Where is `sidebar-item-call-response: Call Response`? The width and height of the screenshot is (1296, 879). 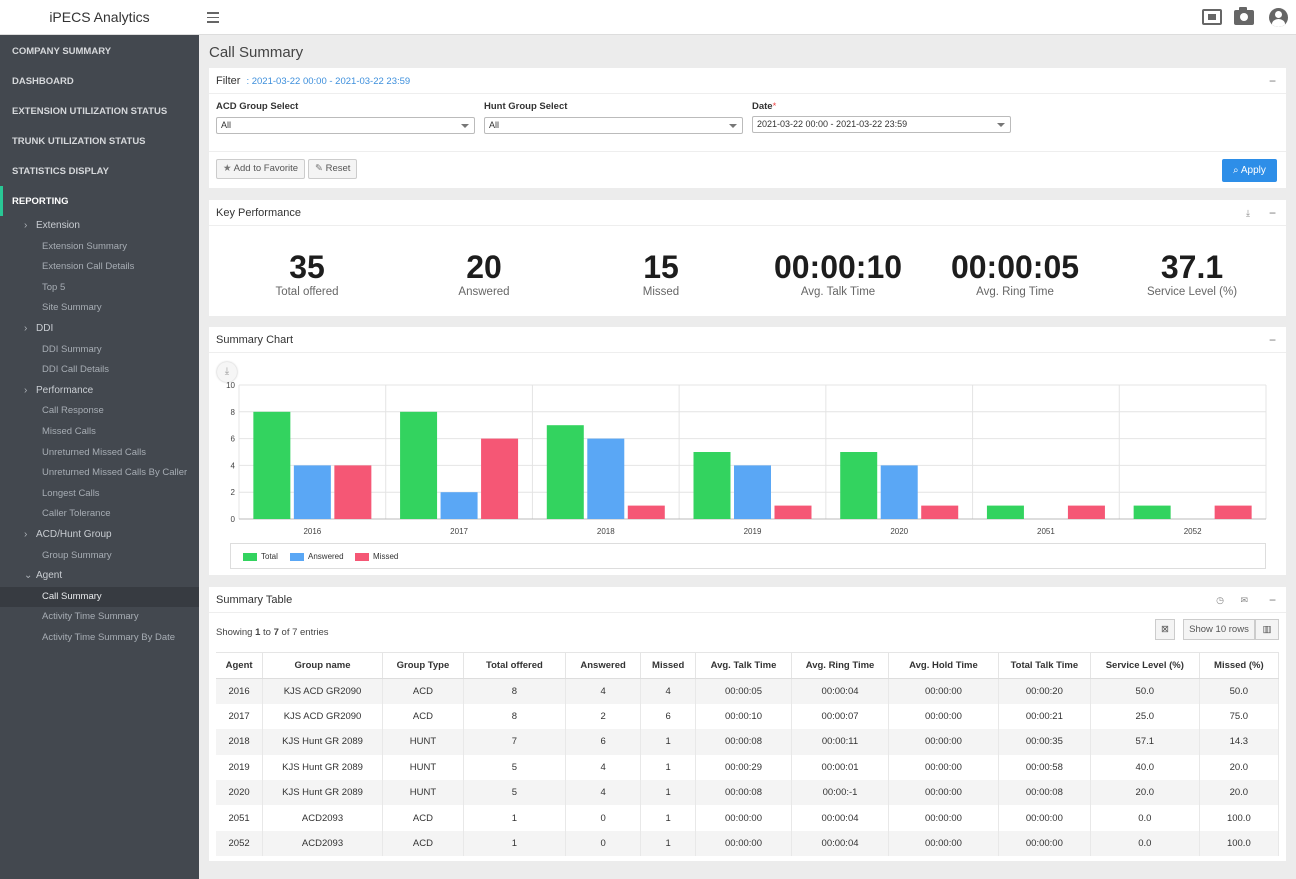 sidebar-item-call-response: Call Response is located at coordinates (73, 411).